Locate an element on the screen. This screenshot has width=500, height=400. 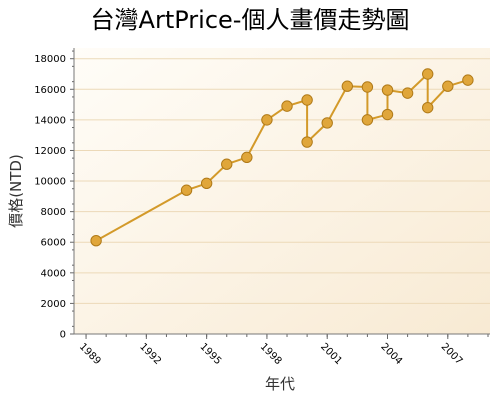
x-tick-label: 1998 is located at coordinates (271, 354).